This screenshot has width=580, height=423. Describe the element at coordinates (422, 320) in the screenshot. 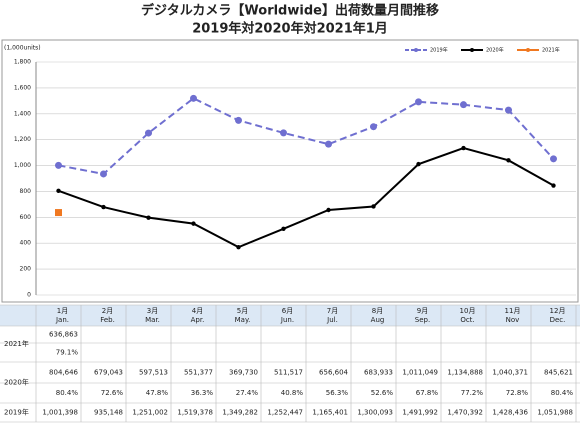

I see `month-en: Sep.` at that location.